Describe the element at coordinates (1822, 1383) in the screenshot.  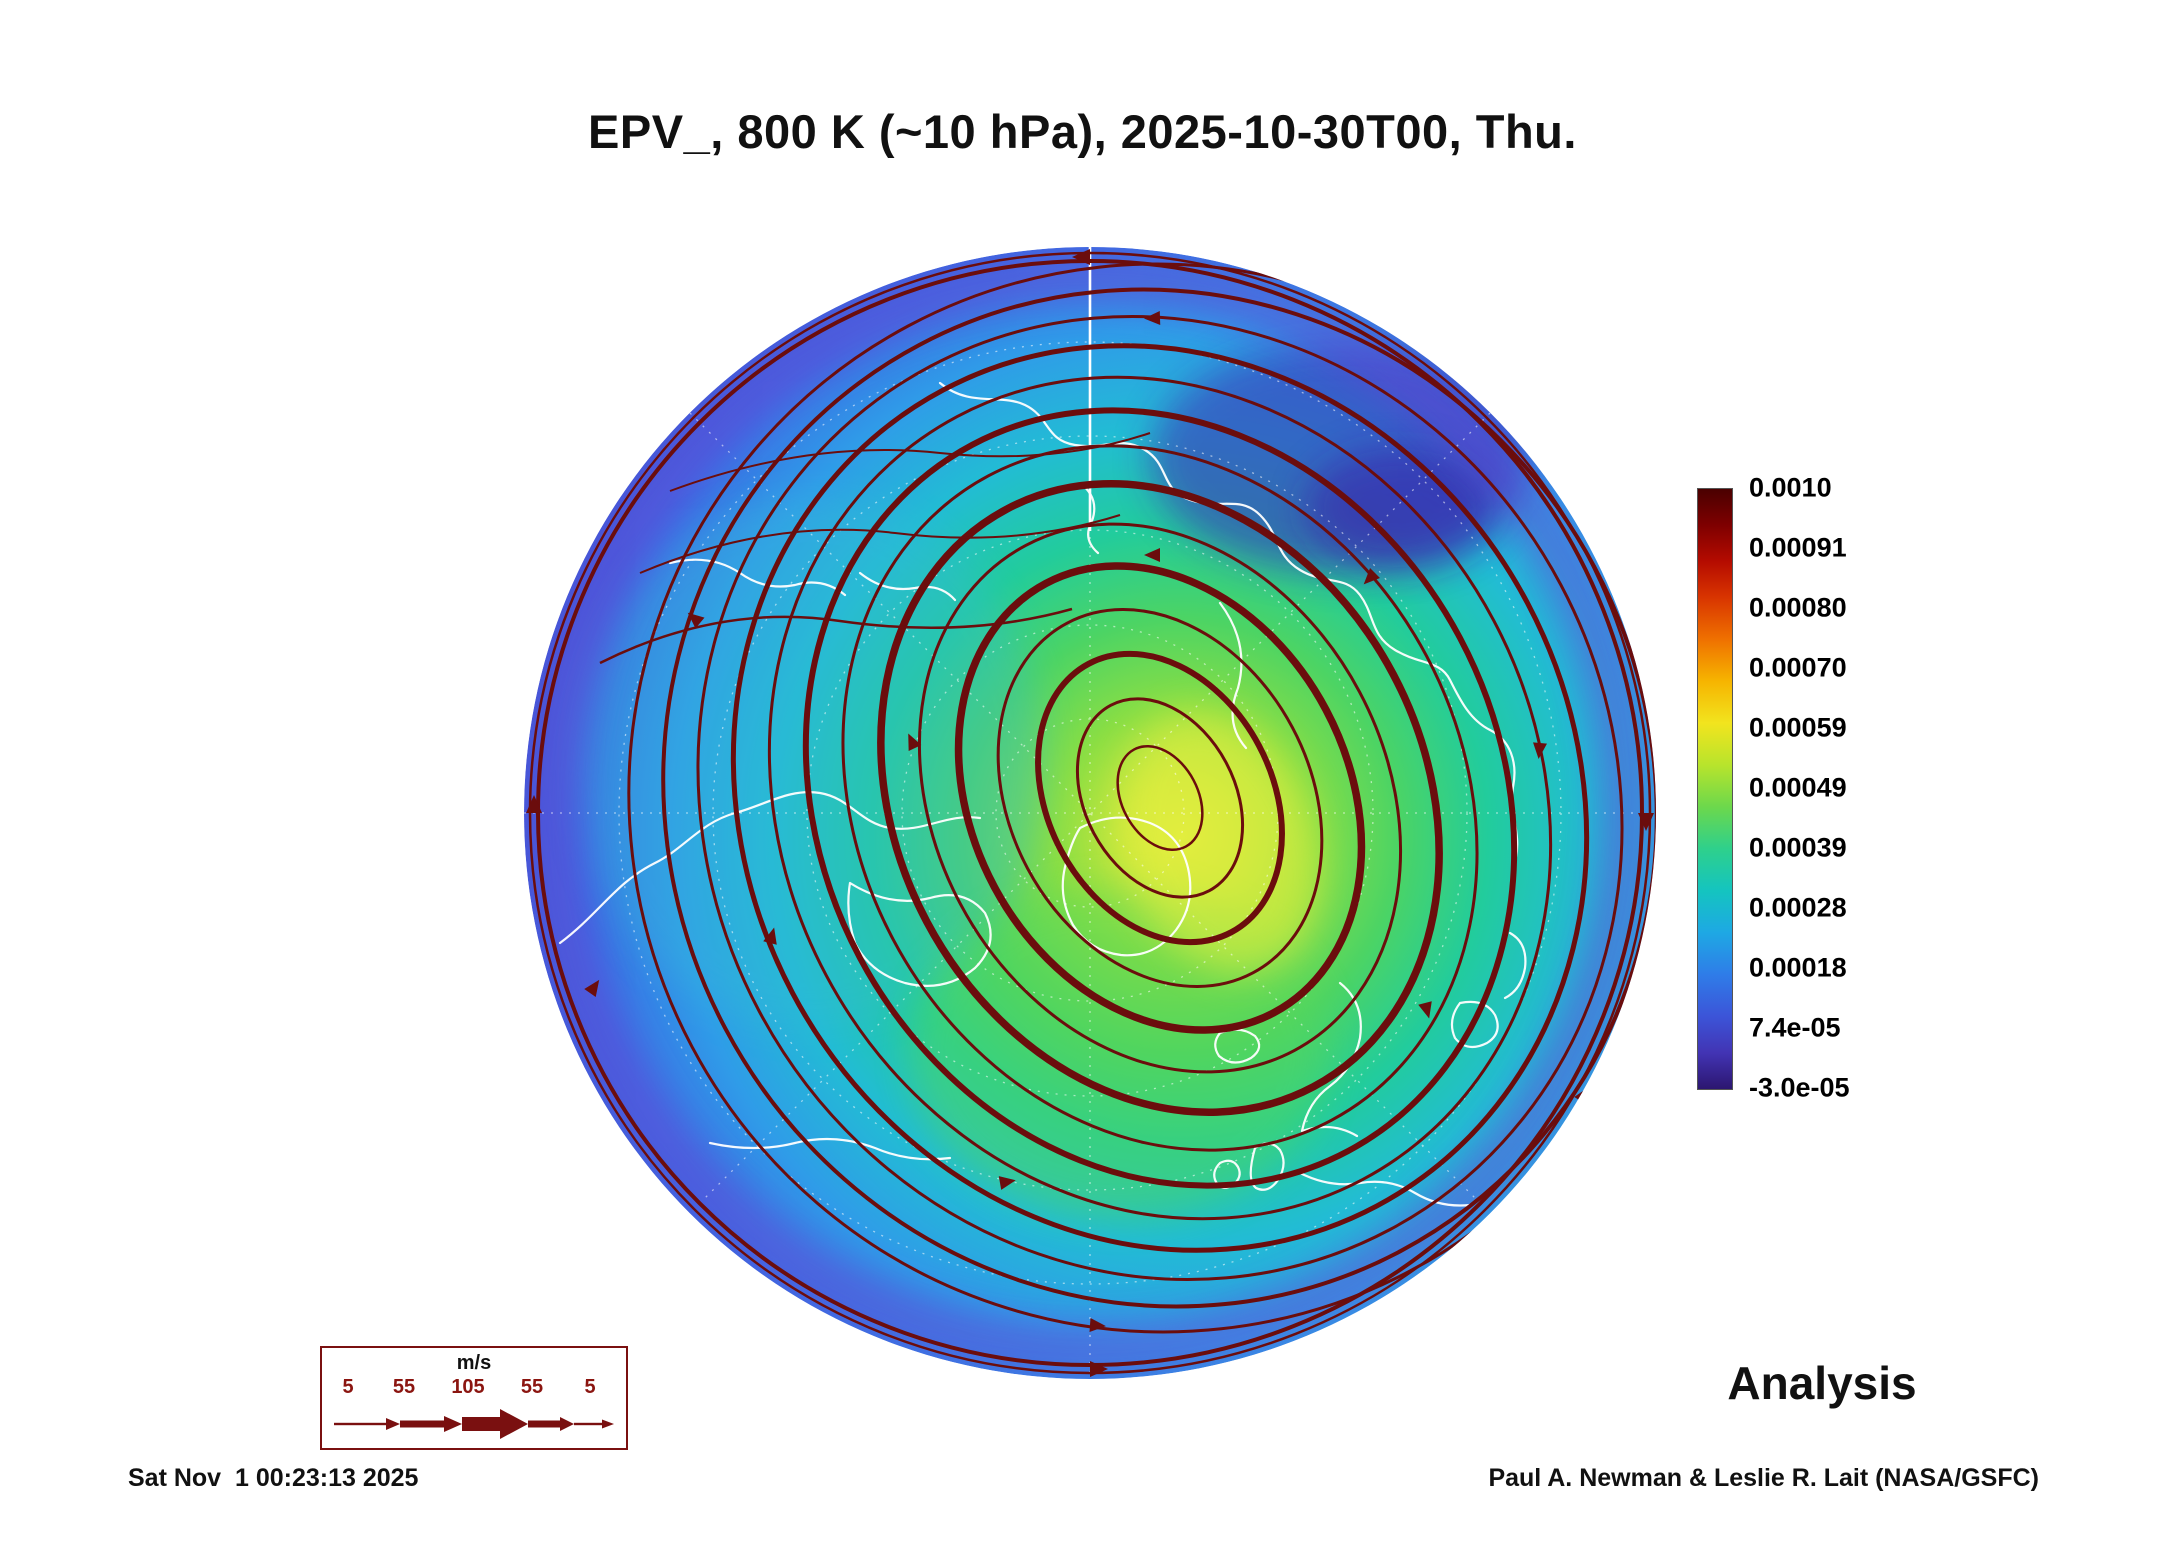
I see `analysis-label: Analysis` at that location.